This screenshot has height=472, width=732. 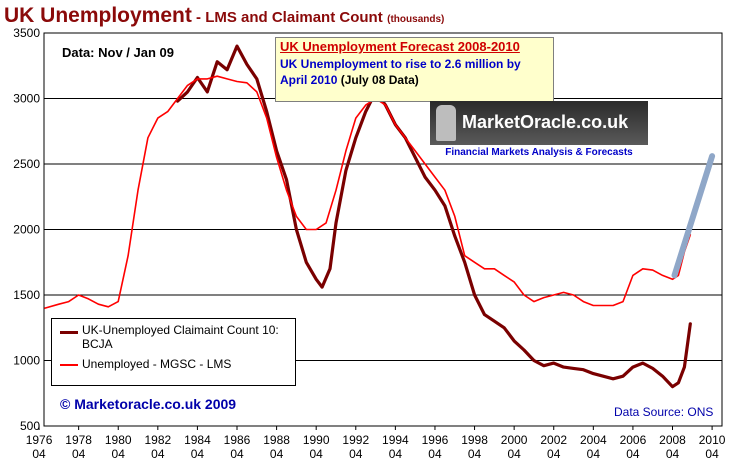 I want to click on x-tick-label: 2000, so click(x=514, y=440).